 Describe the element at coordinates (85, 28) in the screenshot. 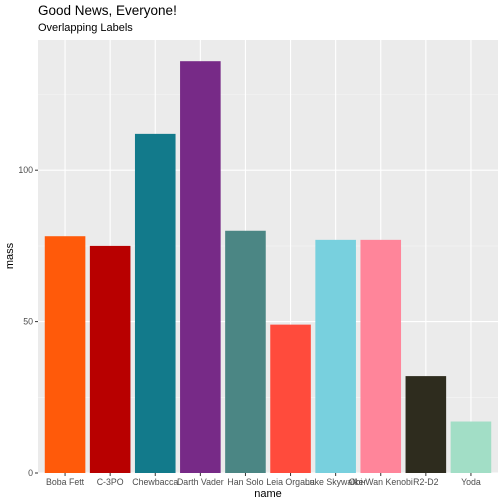

I see `chart-subtitle: Overlapping Labels` at that location.